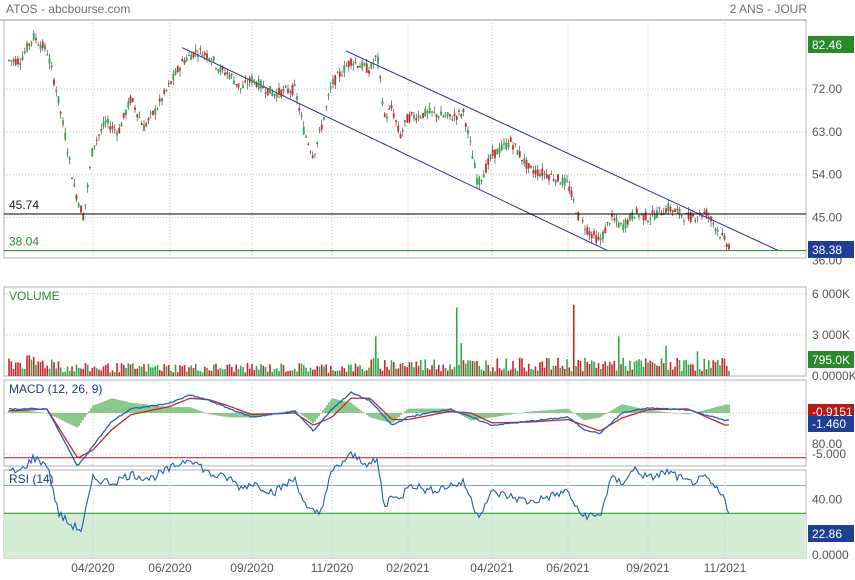 This screenshot has height=580, width=855. Describe the element at coordinates (369, 491) in the screenshot. I see `rsi-line` at that location.